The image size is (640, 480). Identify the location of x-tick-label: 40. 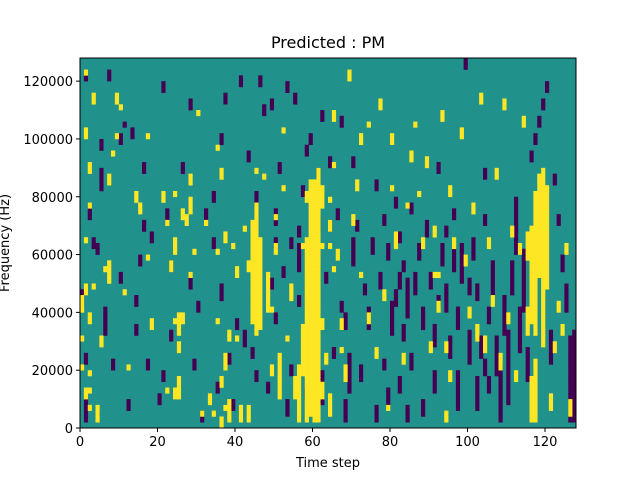
(235, 442).